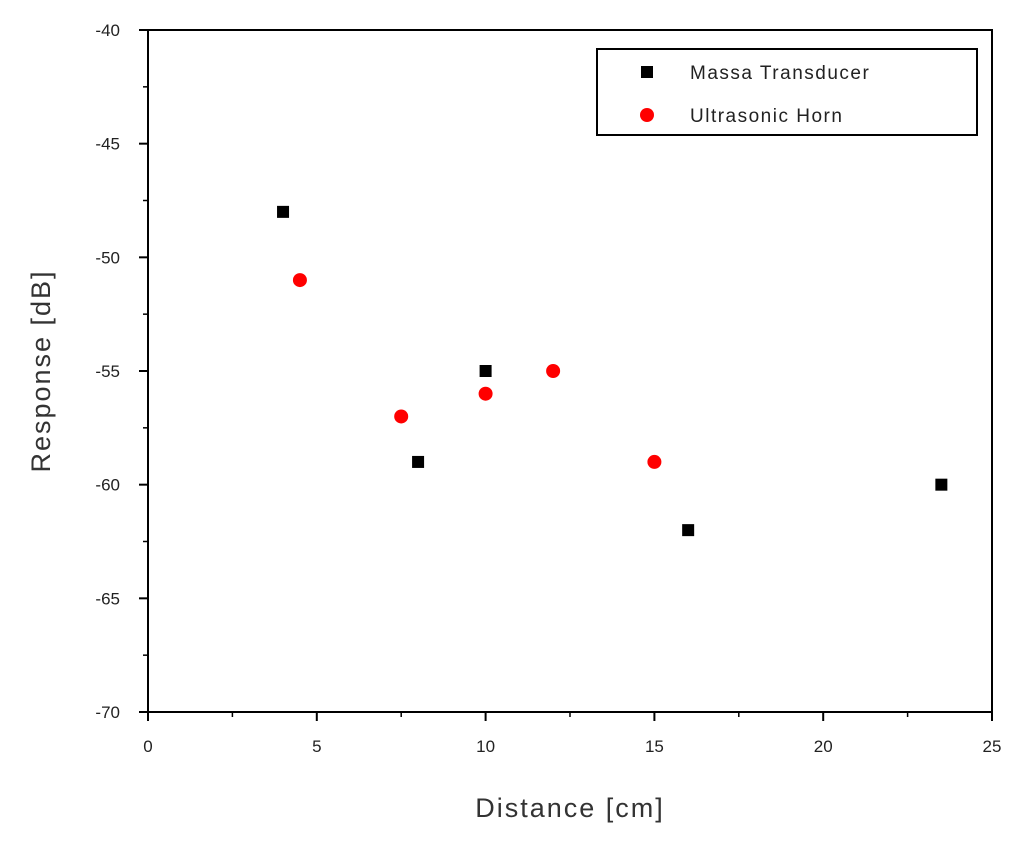 This screenshot has width=1024, height=843. I want to click on x-tick-label: 0, so click(147, 746).